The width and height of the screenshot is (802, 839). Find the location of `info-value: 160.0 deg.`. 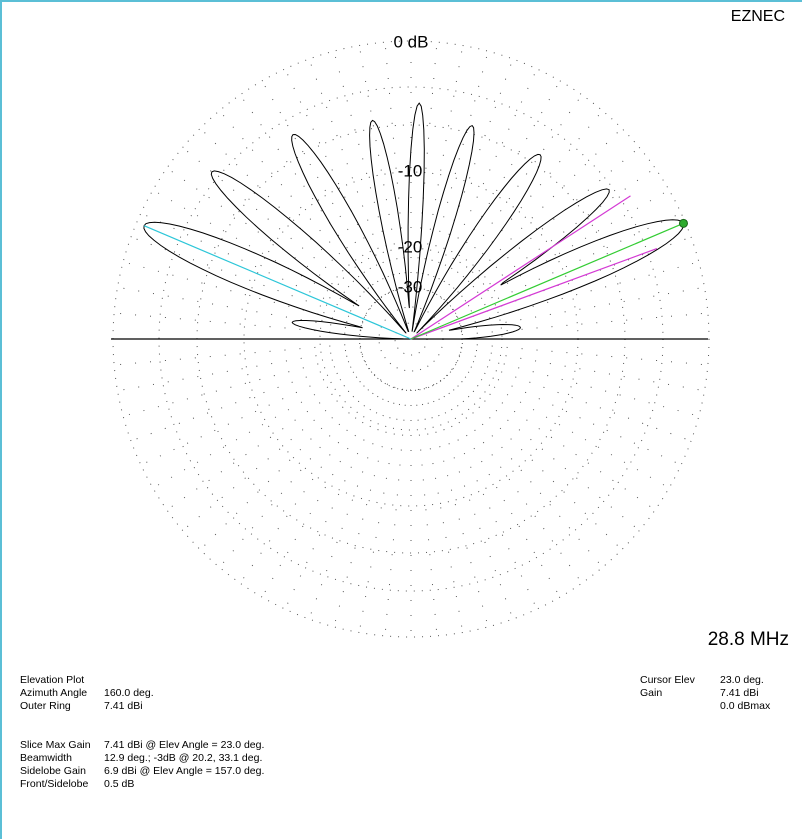

info-value: 160.0 deg. is located at coordinates (129, 693).